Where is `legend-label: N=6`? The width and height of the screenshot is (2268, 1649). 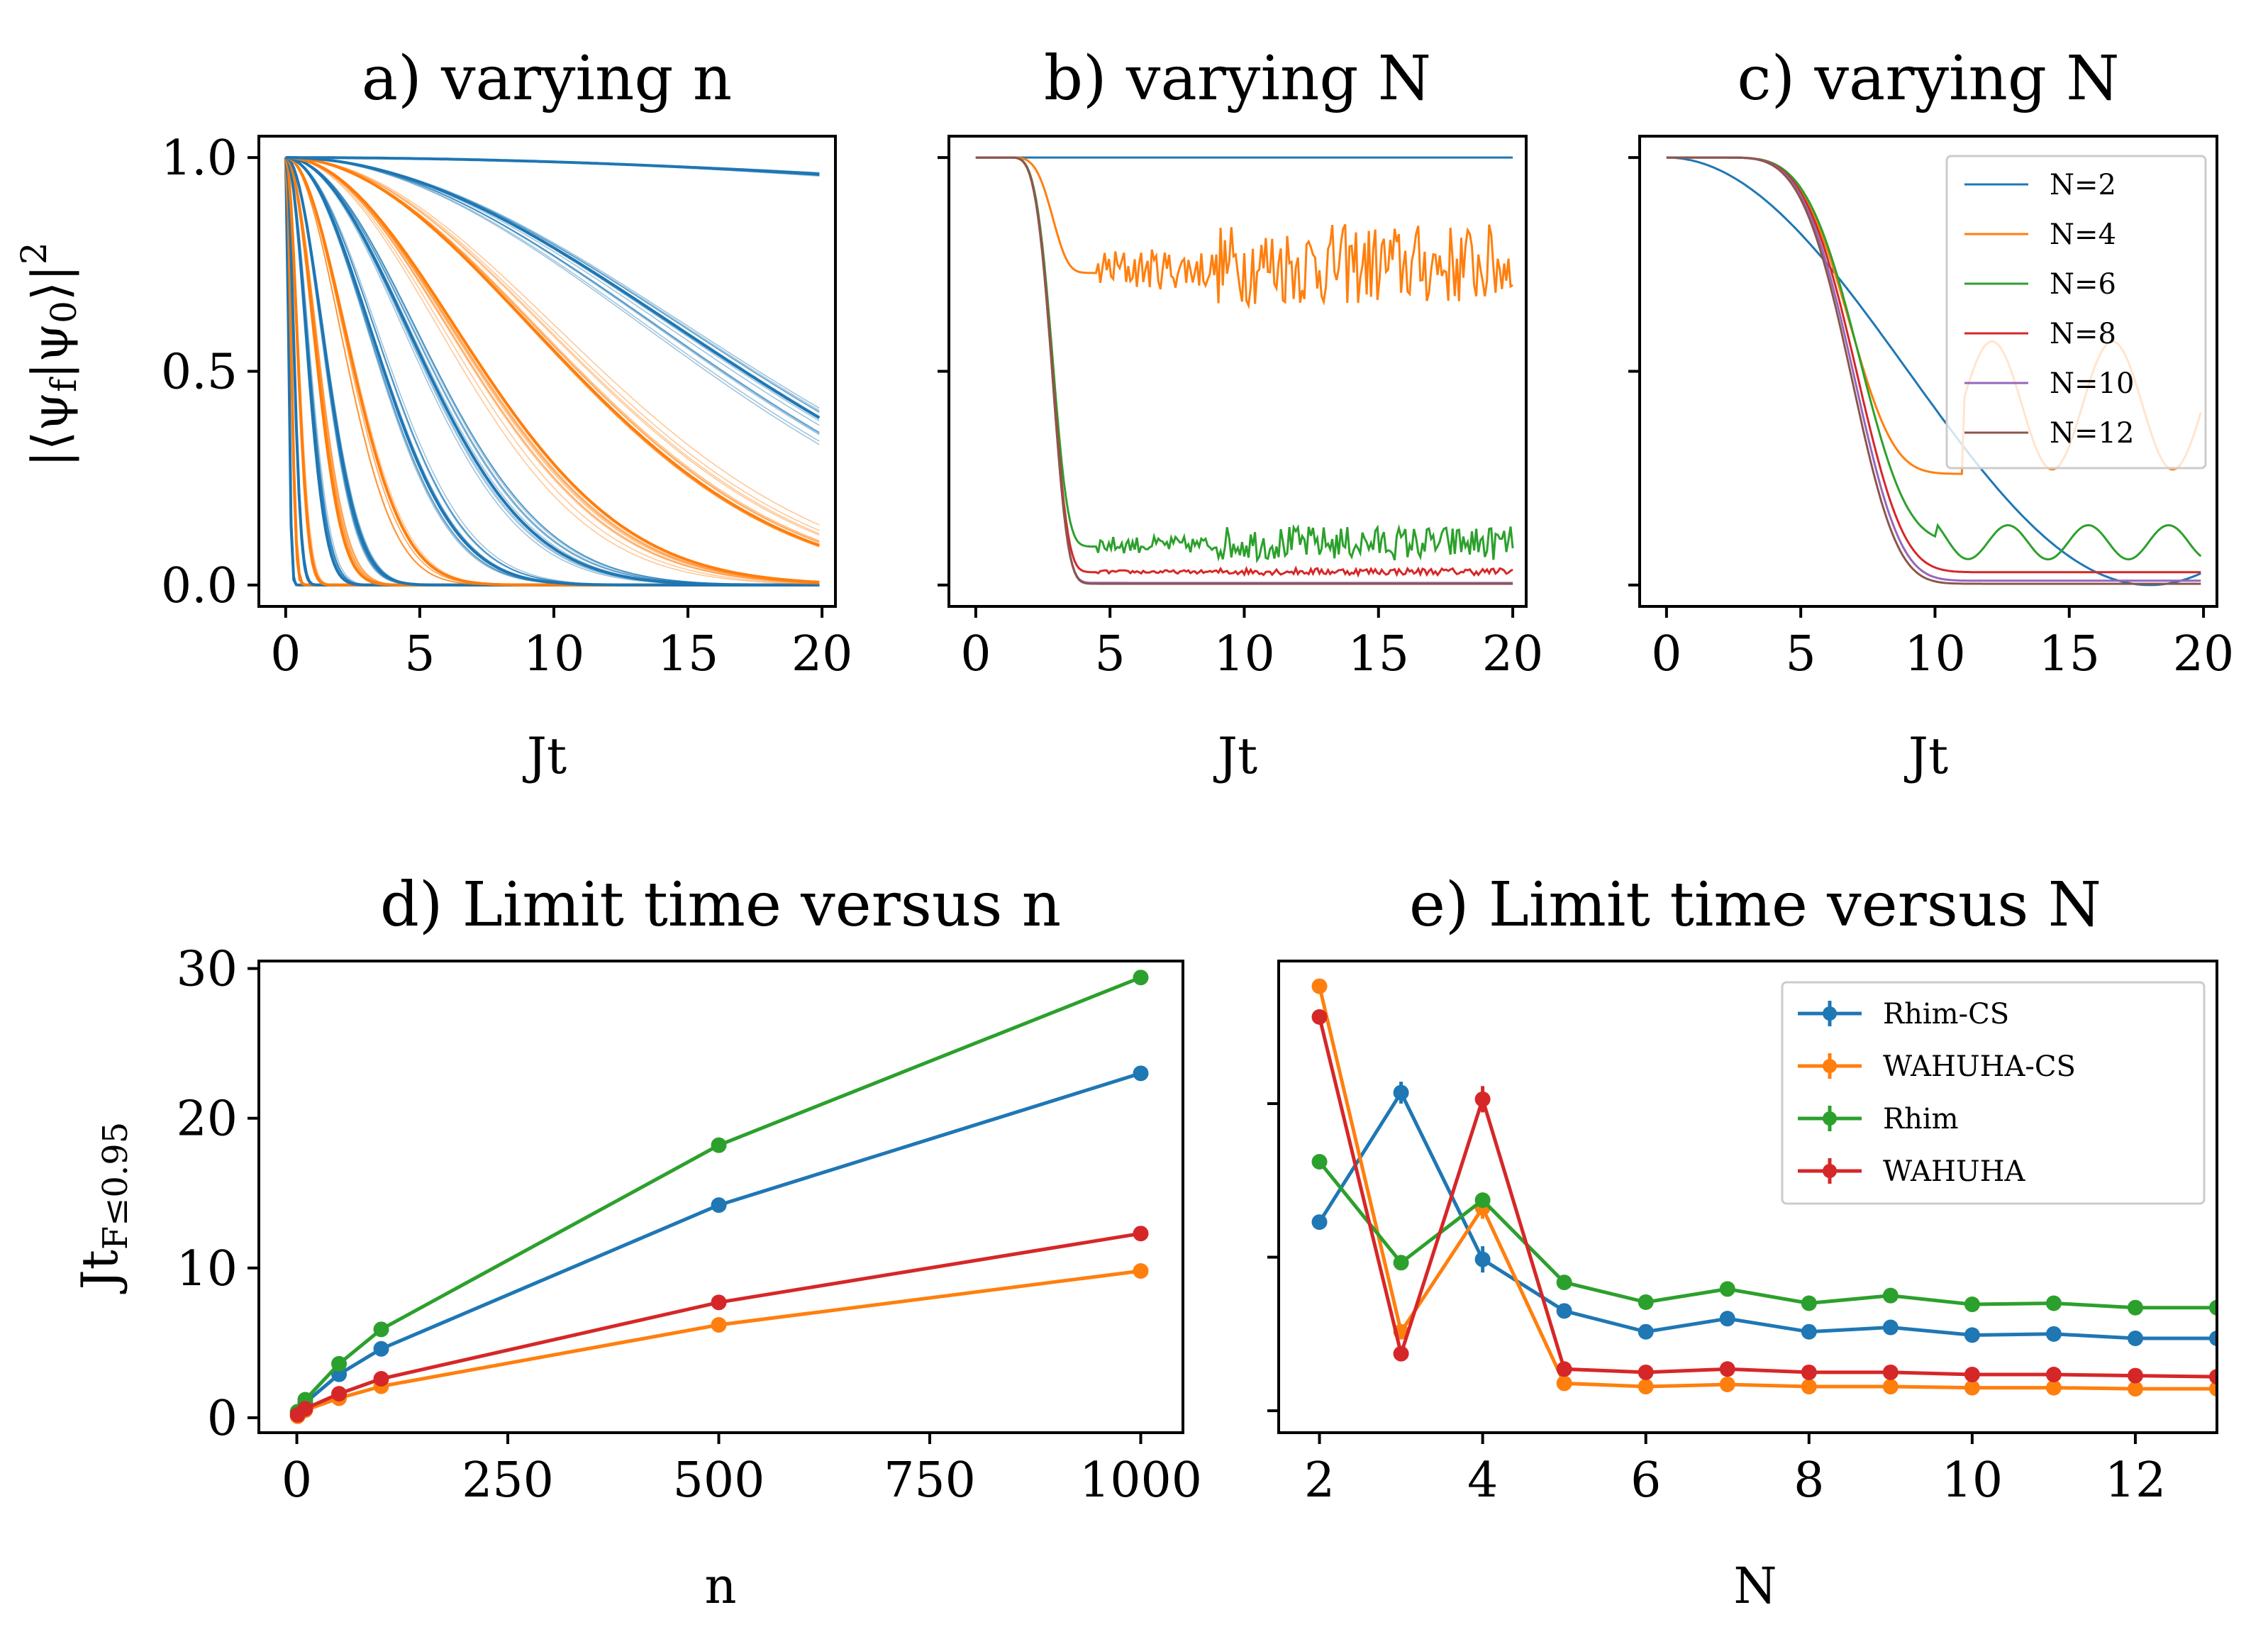 legend-label: N=6 is located at coordinates (2083, 284).